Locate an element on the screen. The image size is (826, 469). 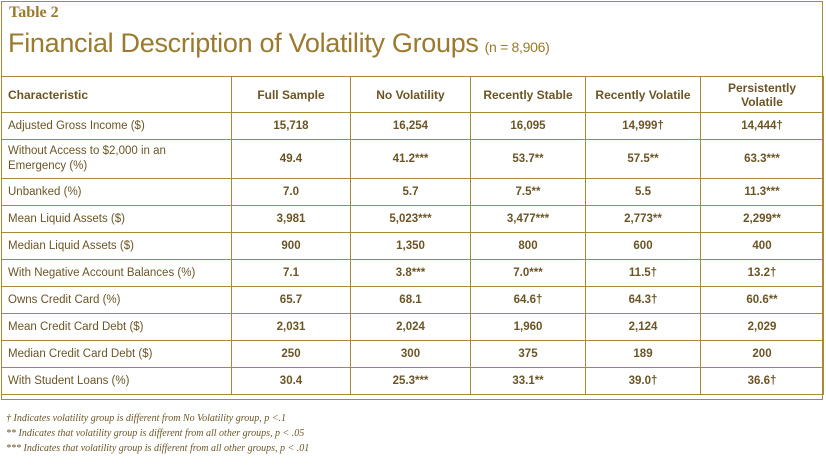
table-cell: 60.6** is located at coordinates (762, 300).